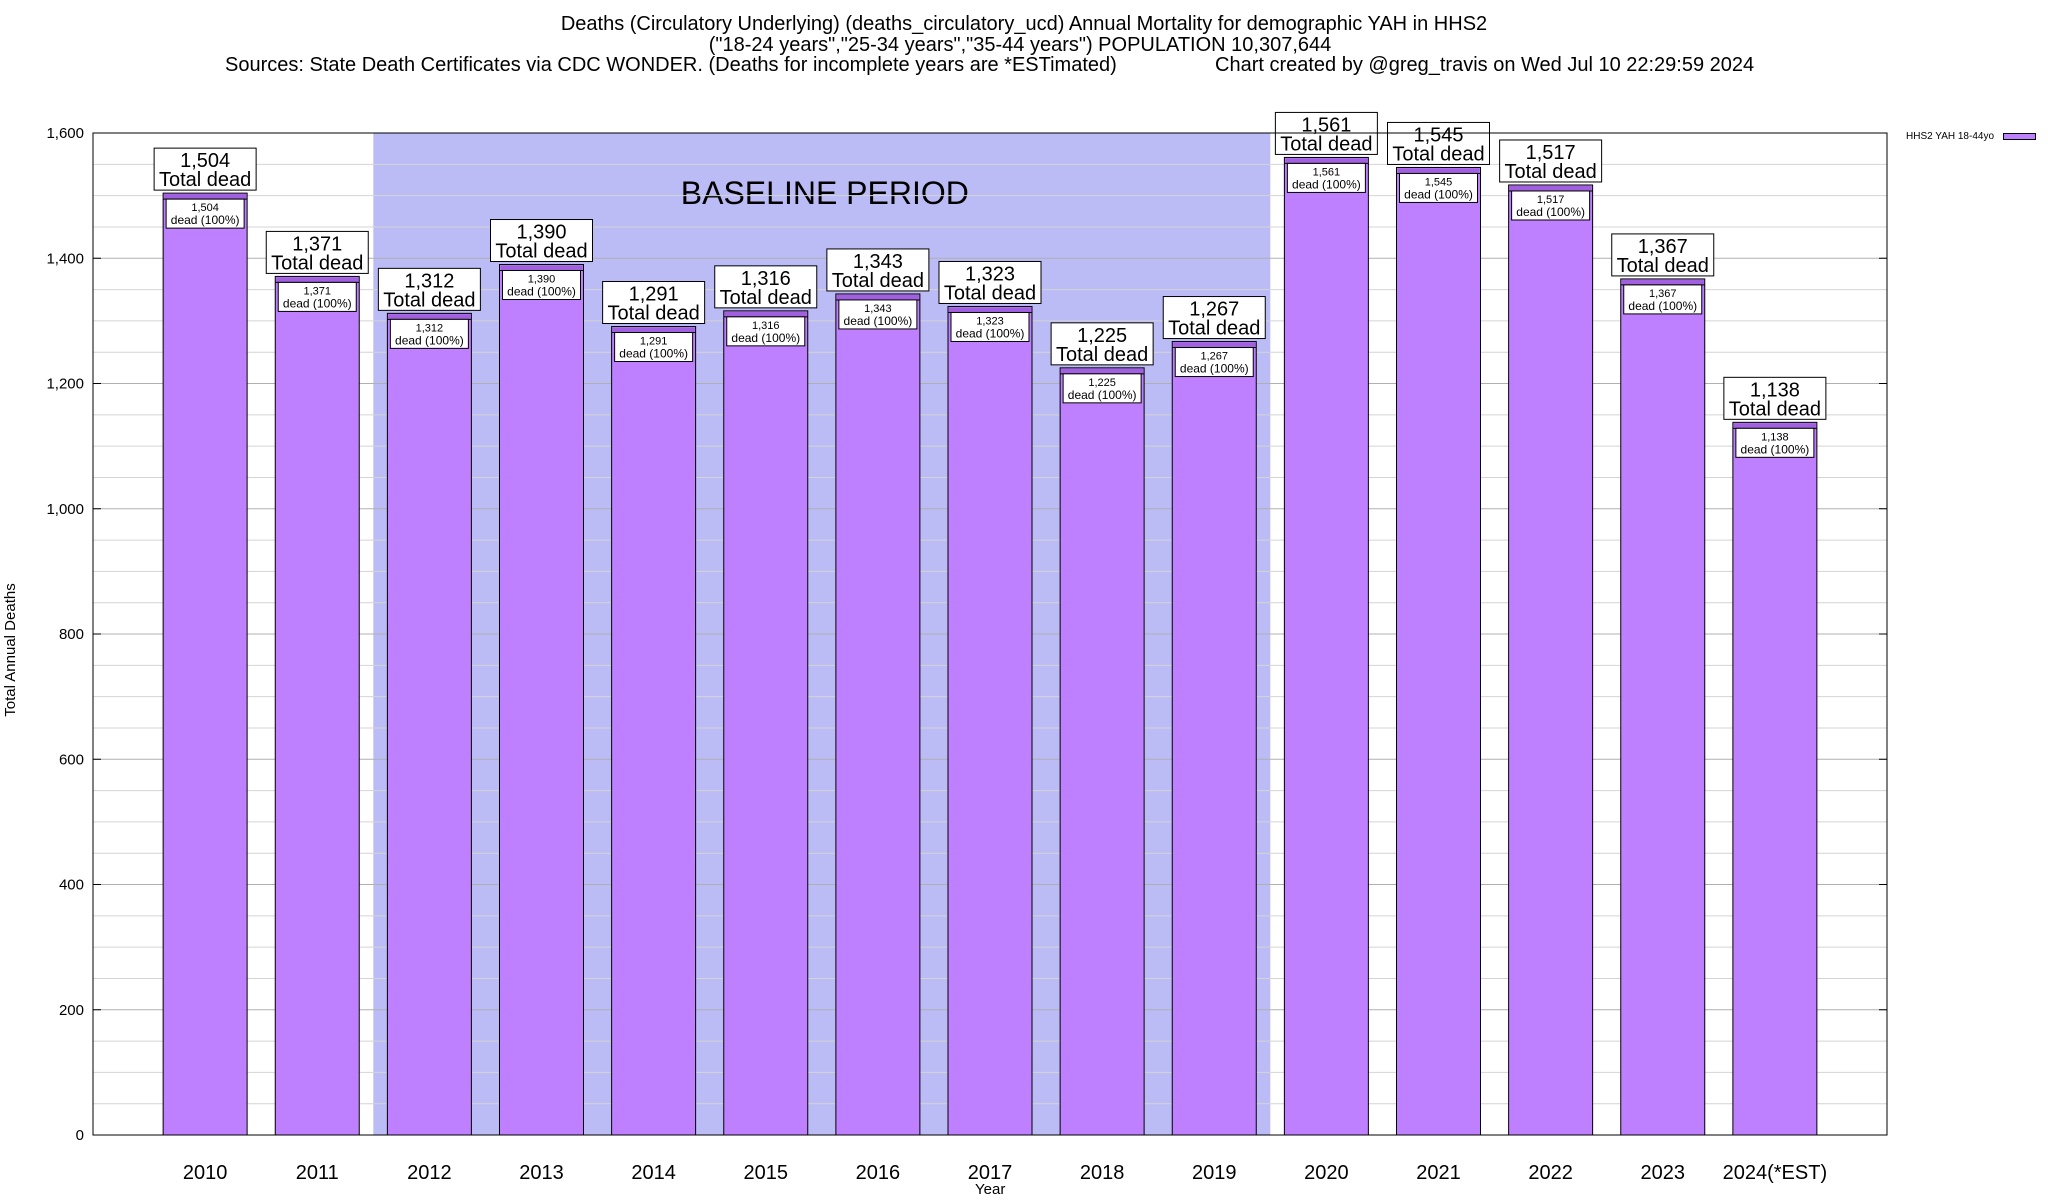  Describe the element at coordinates (429, 1173) in the screenshot. I see `x-tick-label: 2012` at that location.